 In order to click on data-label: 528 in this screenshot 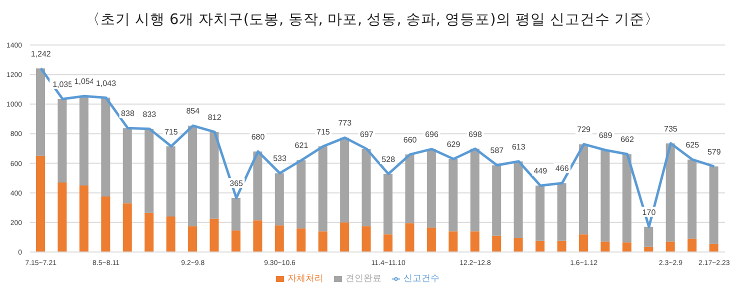, I will do `click(389, 159)`.